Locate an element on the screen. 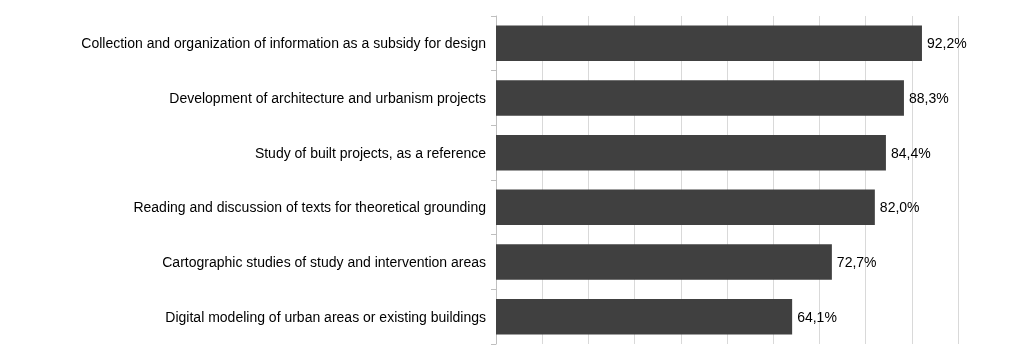  data-label: 88,3% is located at coordinates (928, 98).